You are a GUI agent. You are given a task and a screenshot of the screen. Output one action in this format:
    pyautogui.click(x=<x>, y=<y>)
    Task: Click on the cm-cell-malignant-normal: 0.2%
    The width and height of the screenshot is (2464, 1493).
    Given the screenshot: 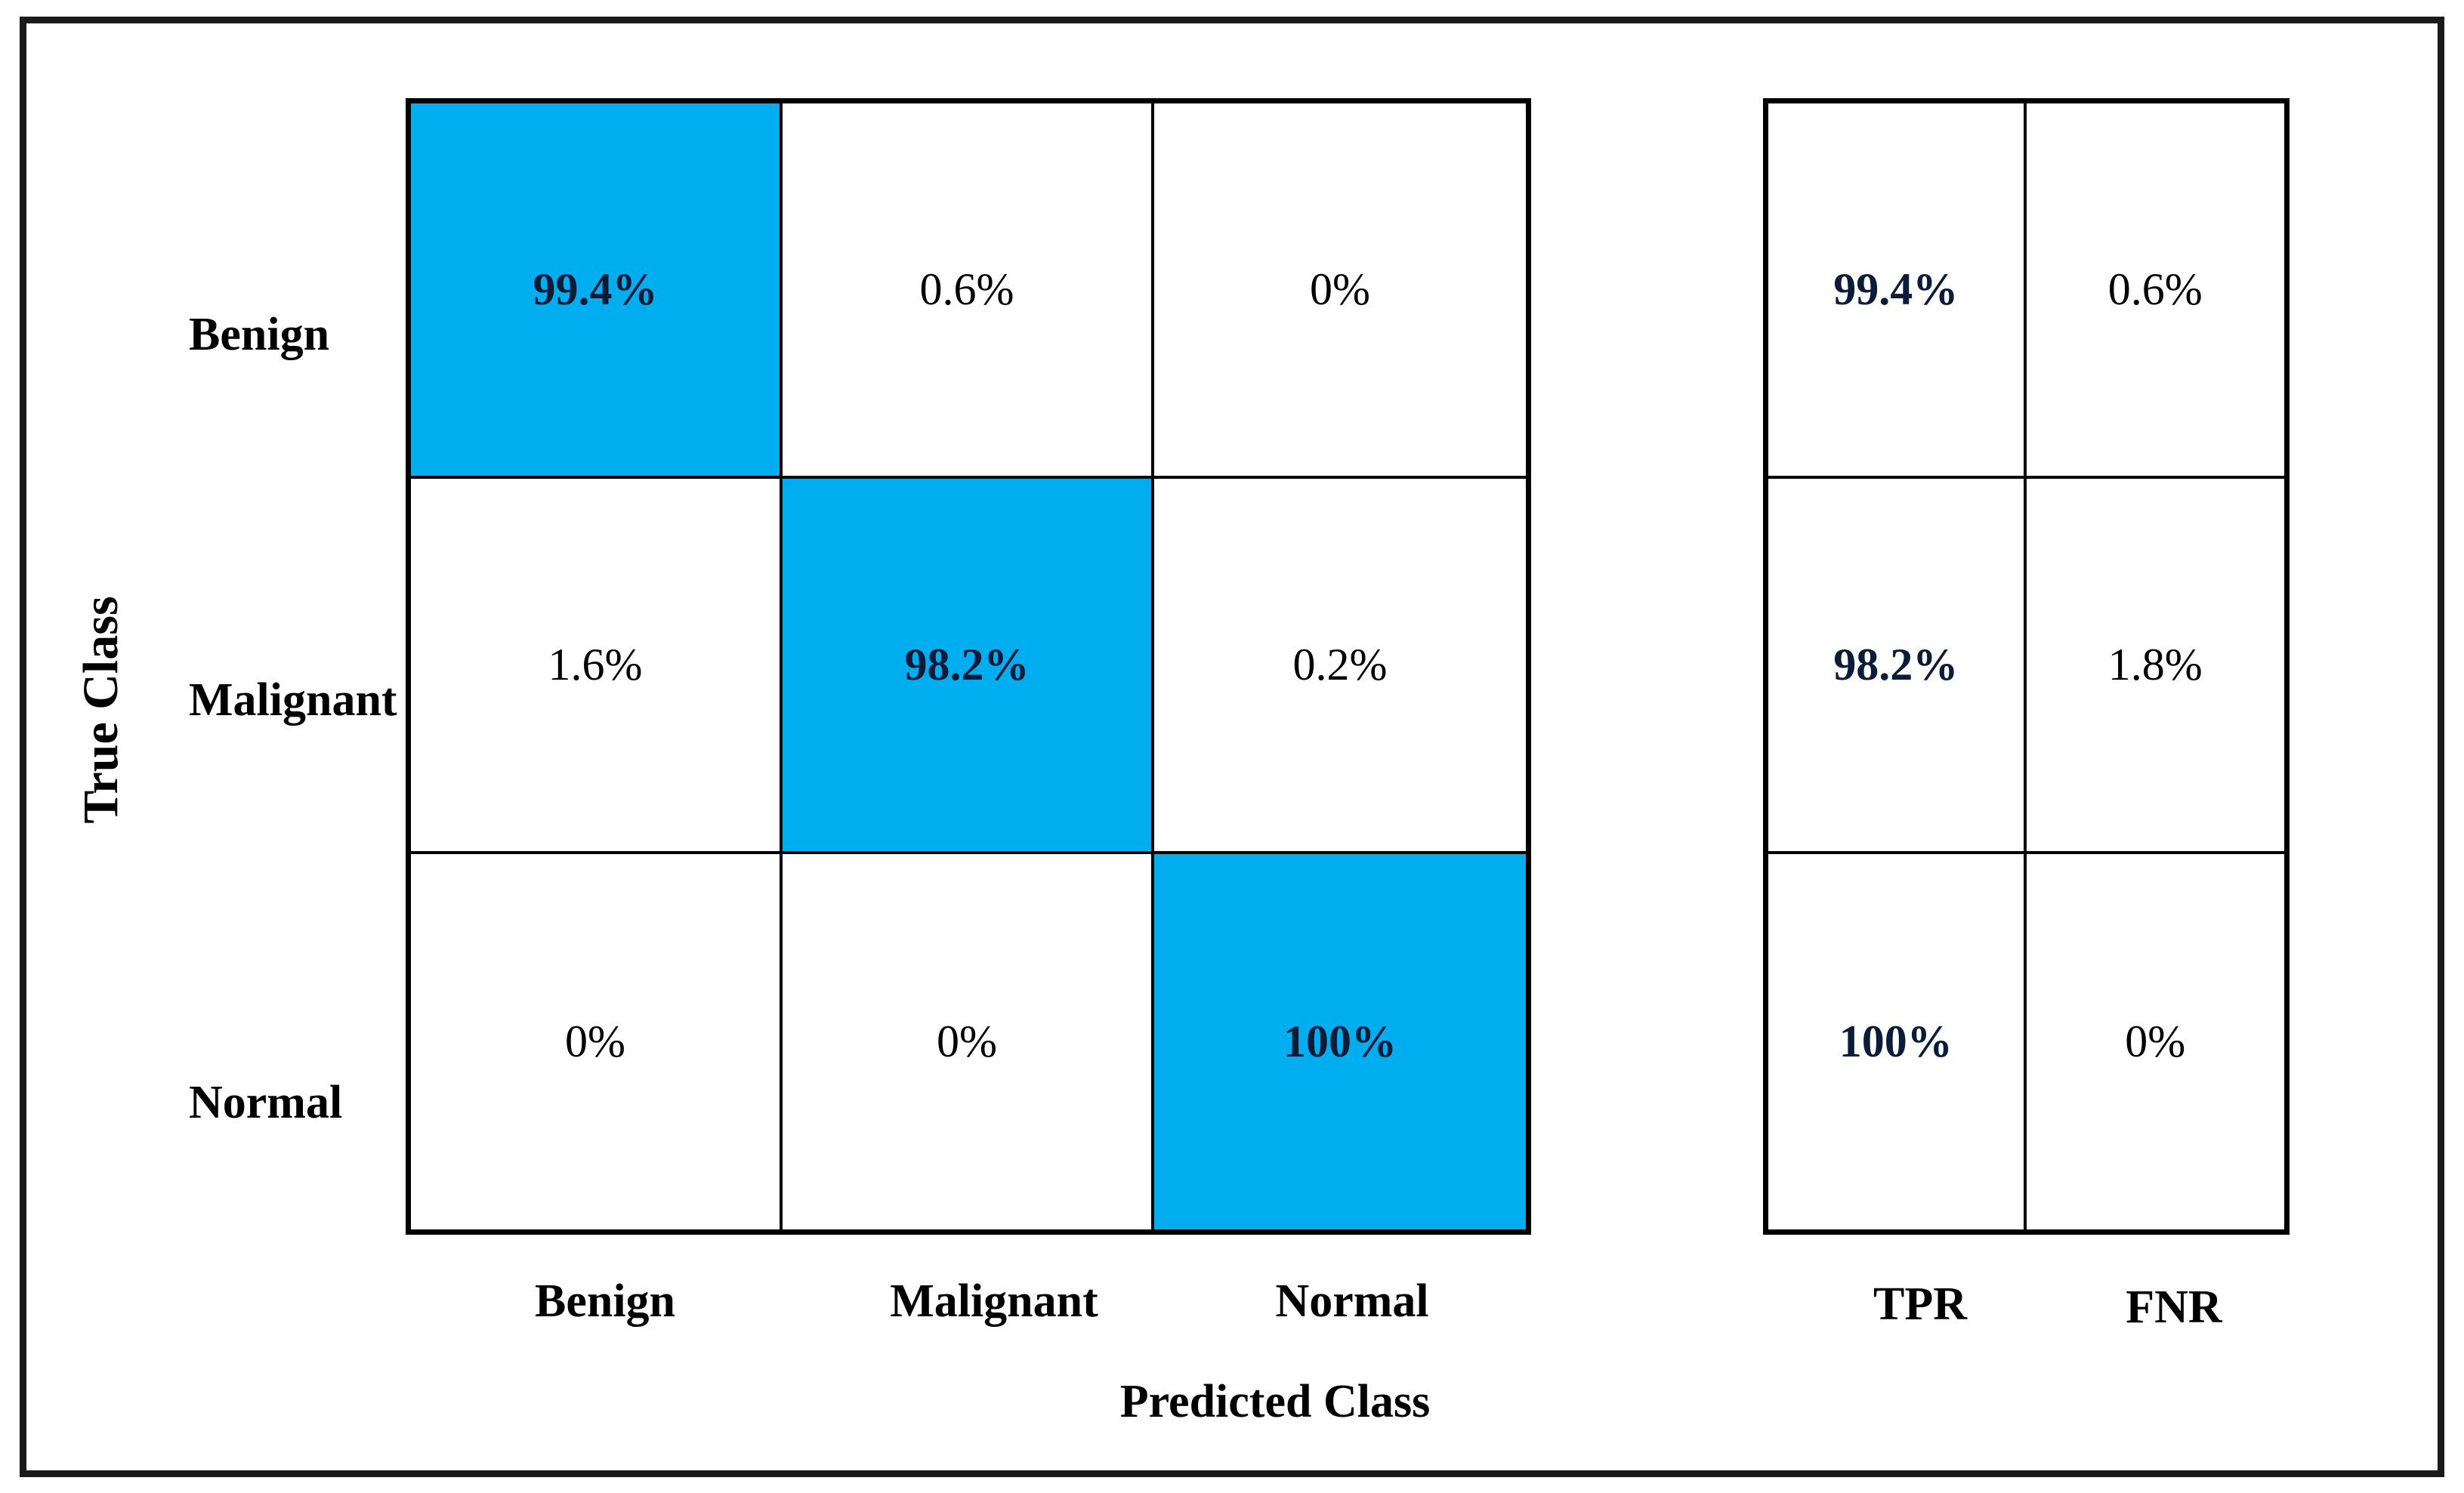 What is the action you would take?
    pyautogui.click(x=1340, y=666)
    